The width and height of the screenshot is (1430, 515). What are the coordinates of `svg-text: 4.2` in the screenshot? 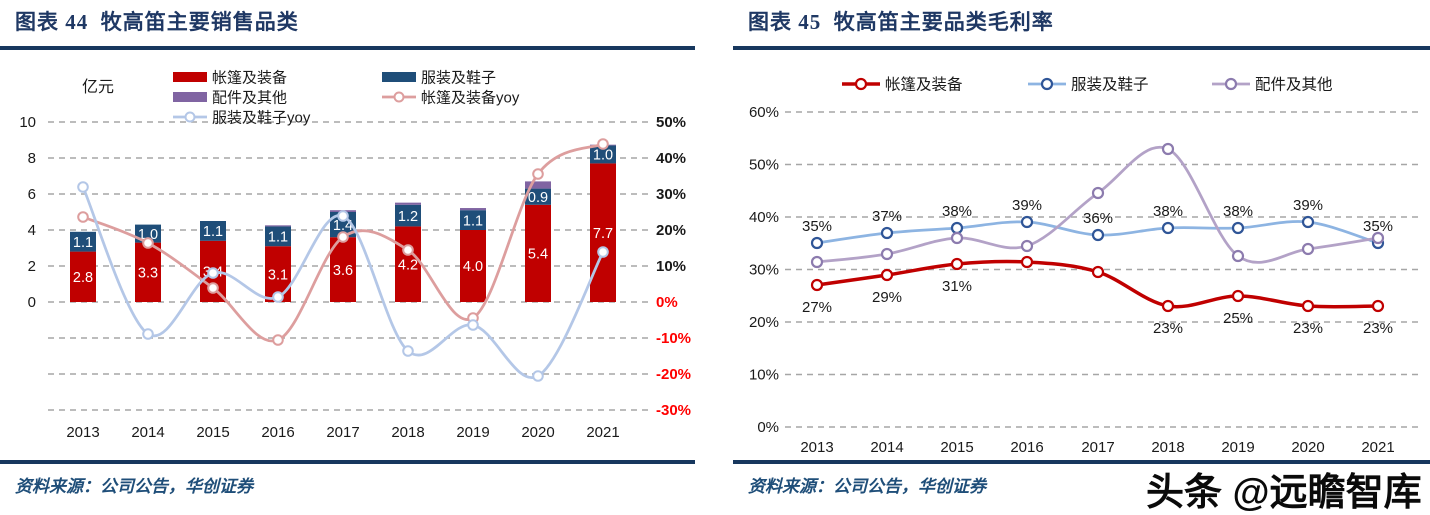 It's located at (408, 265).